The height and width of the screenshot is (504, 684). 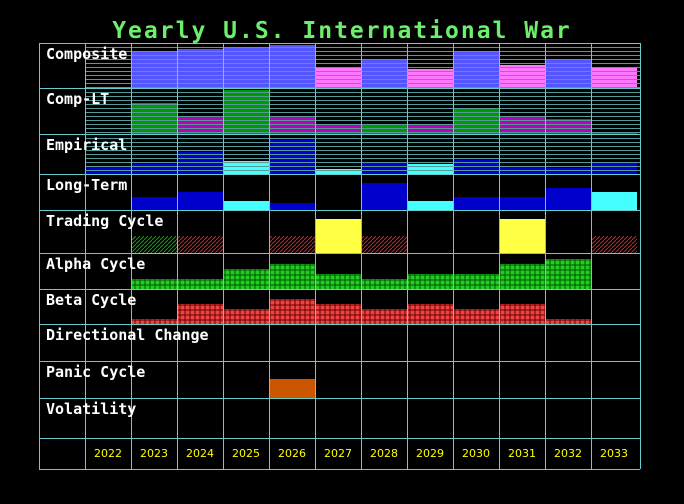 I want to click on year-label-2028: 2028, so click(x=384, y=453).